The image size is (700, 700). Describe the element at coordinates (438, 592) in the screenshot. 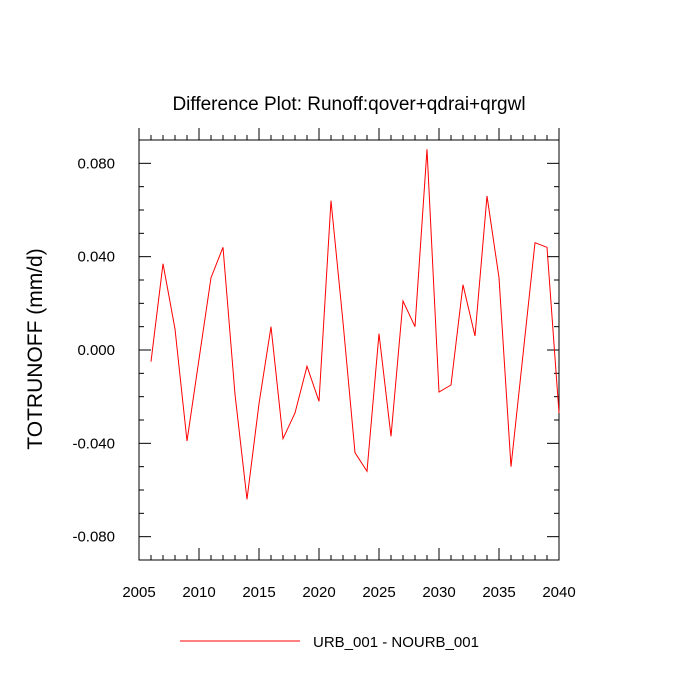

I see `x-tick-label: 2030` at that location.